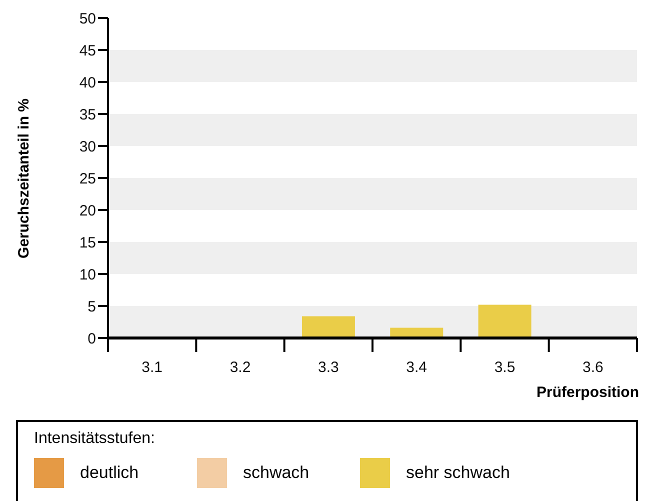 The width and height of the screenshot is (649, 501). Describe the element at coordinates (417, 367) in the screenshot. I see `x-tick-label: 3.4` at that location.